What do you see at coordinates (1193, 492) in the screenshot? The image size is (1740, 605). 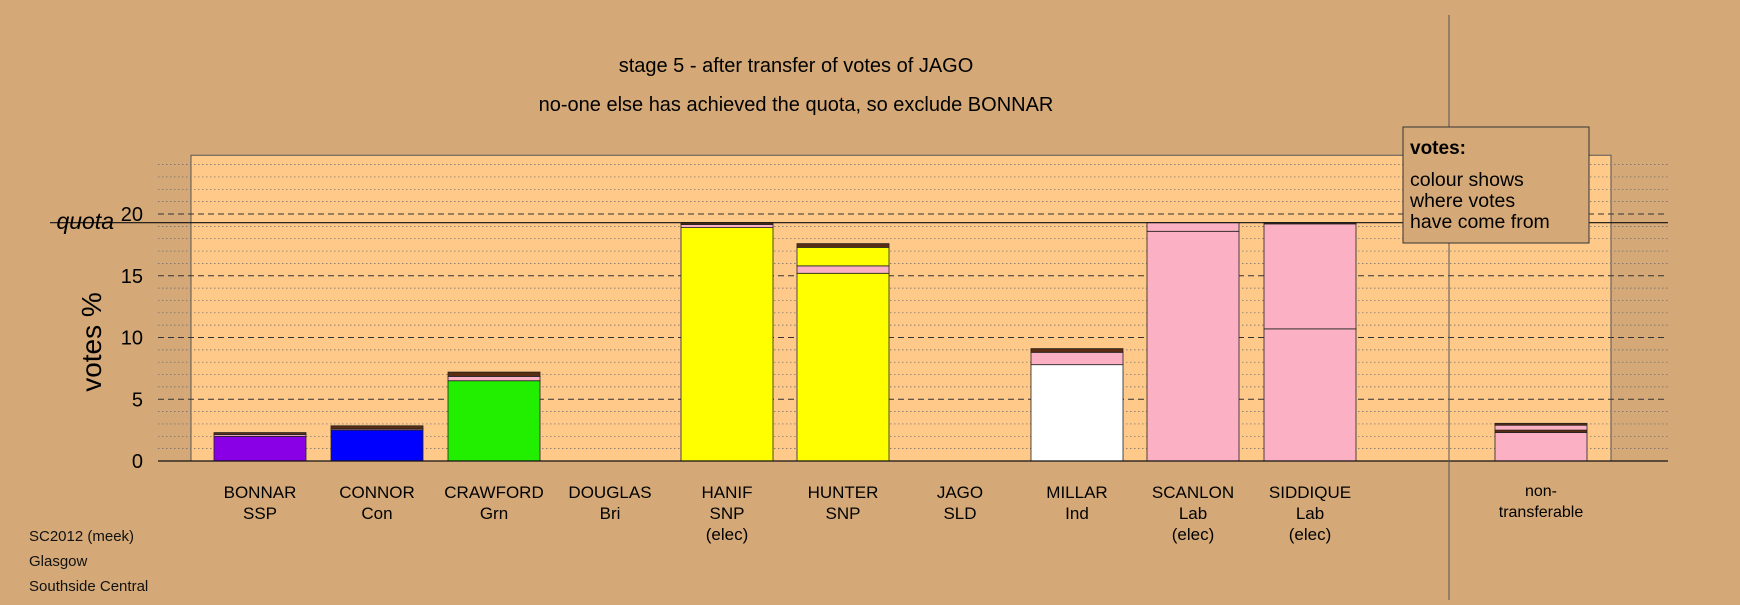 I see `x-tick-label: SCANLON` at bounding box center [1193, 492].